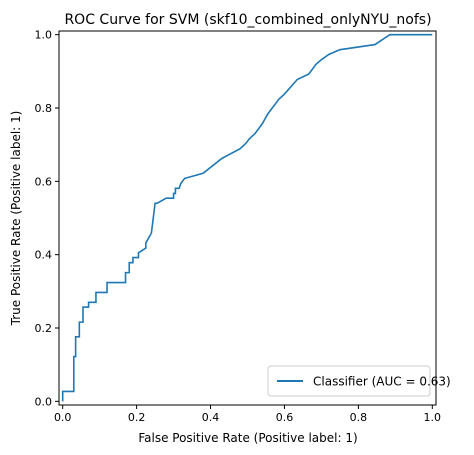 The image size is (474, 455). I want to click on x-tick-label: 0.8, so click(359, 417).